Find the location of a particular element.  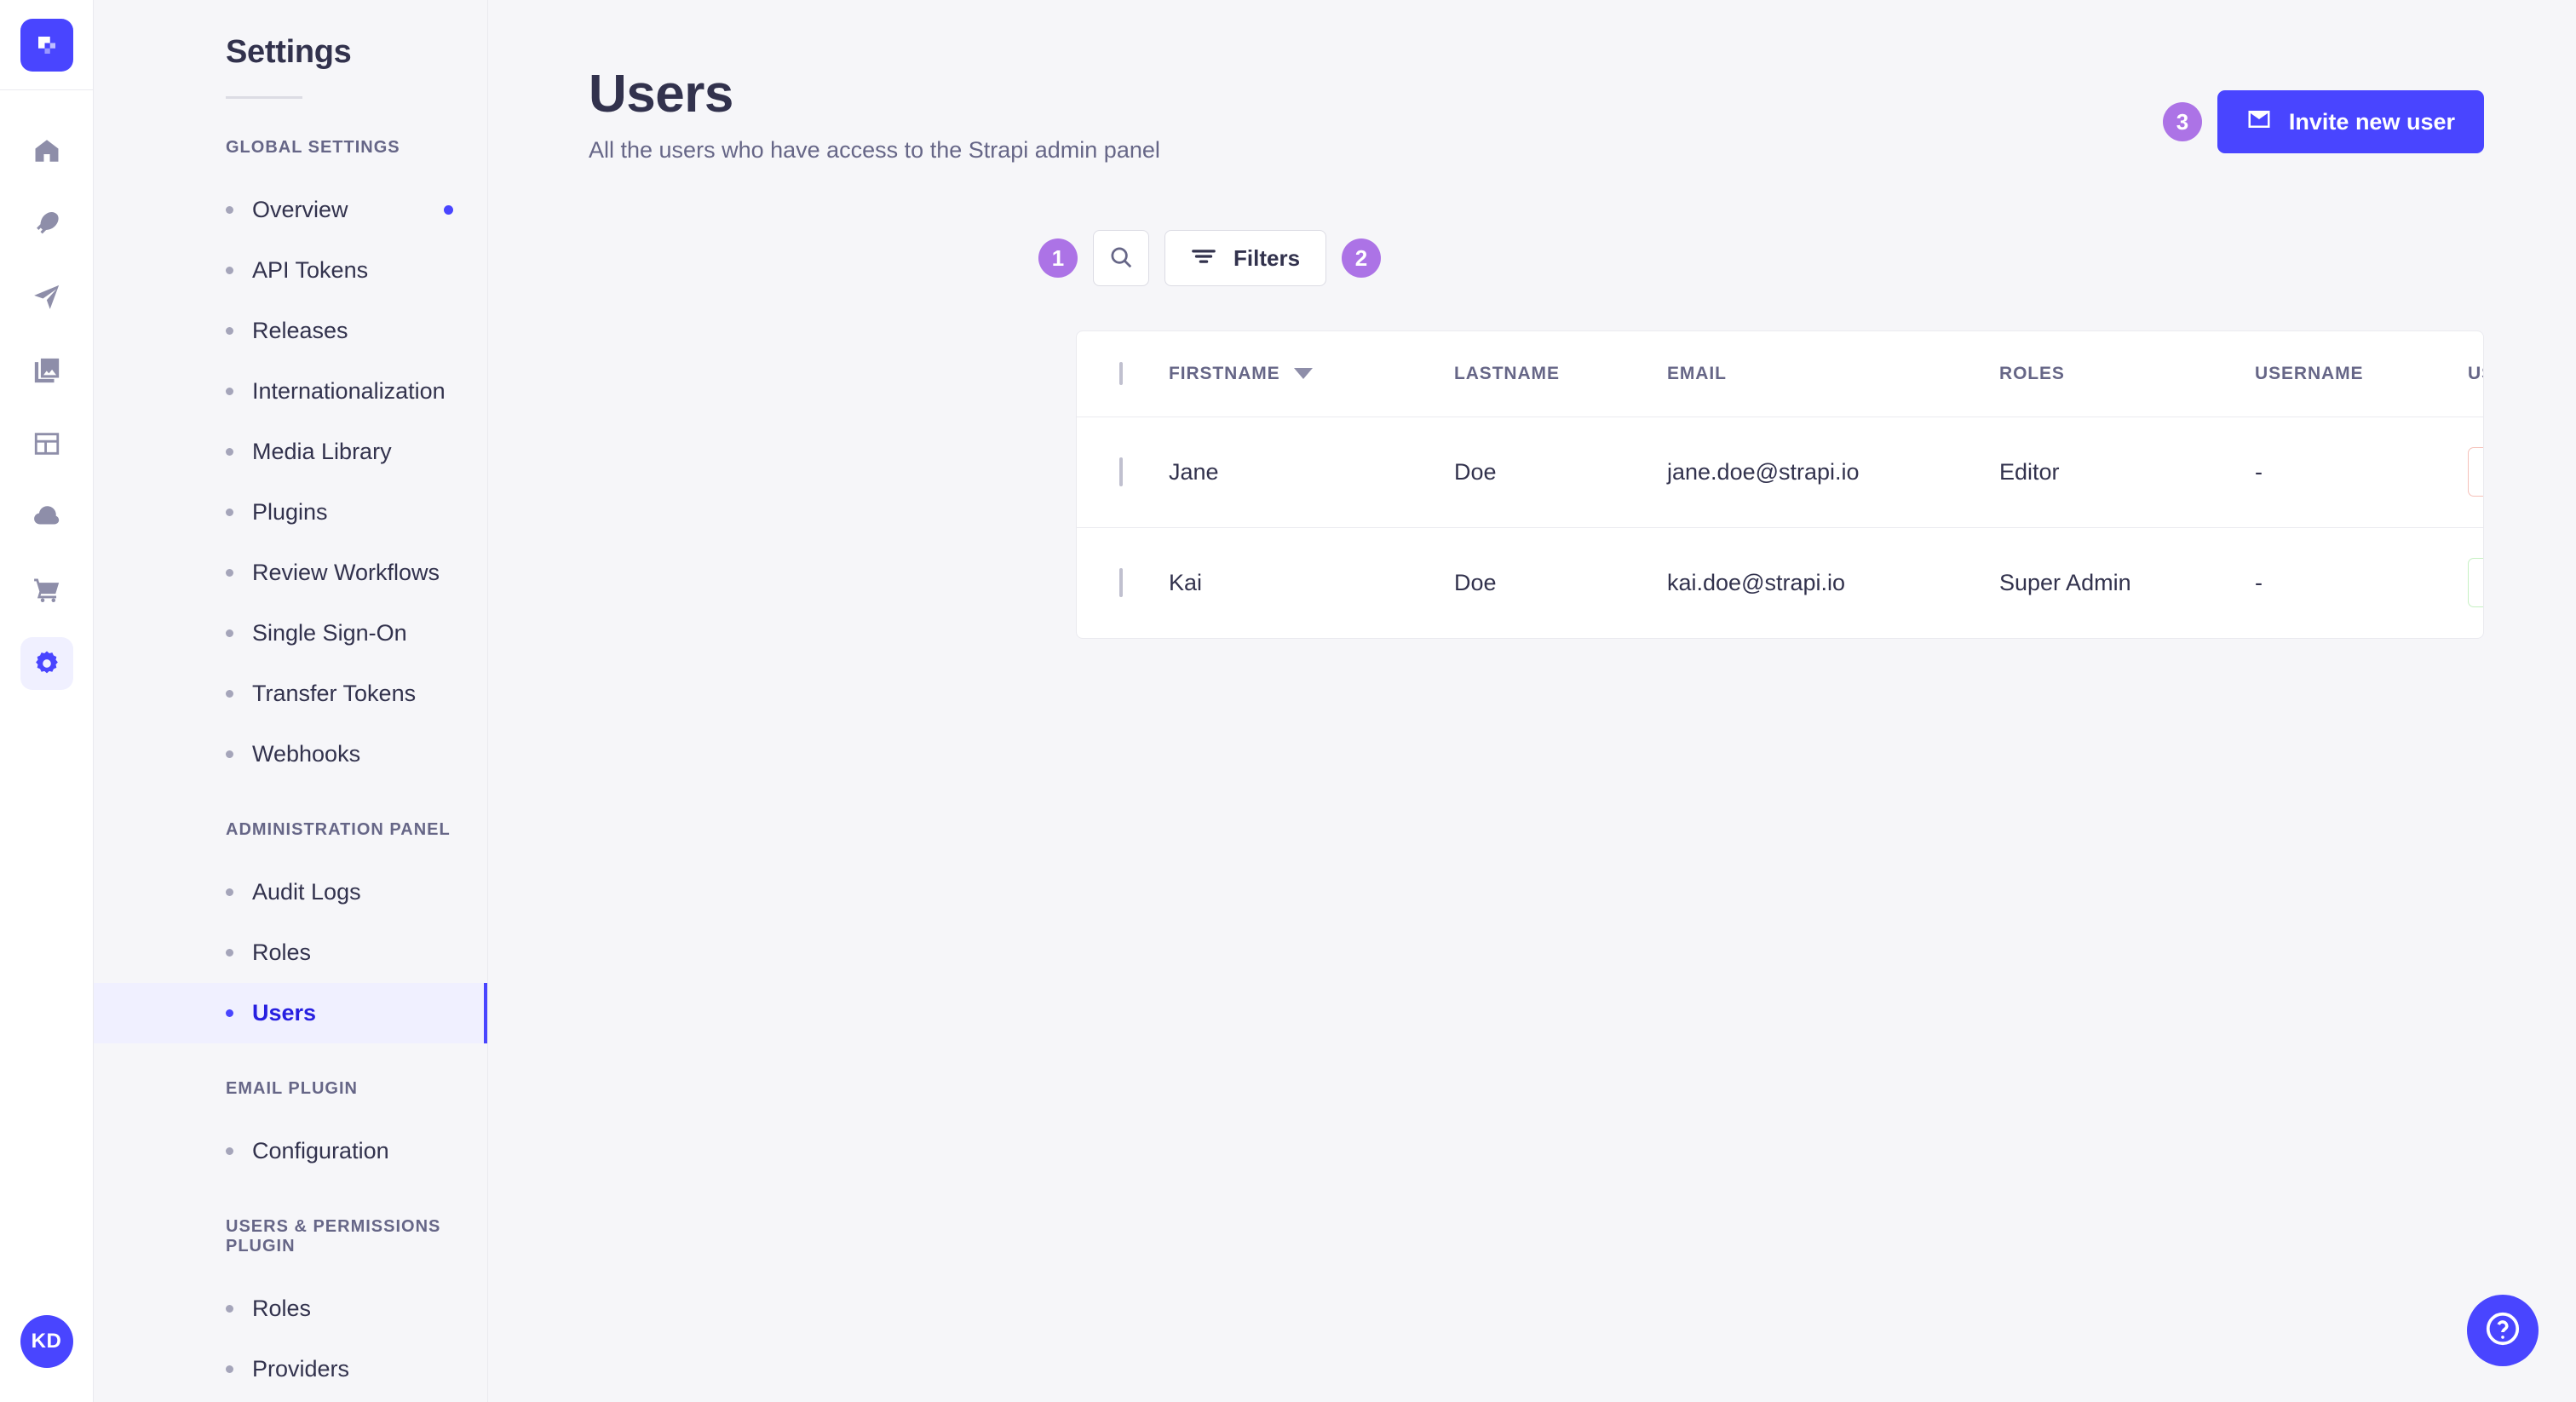

sidebar-item-label: Internationalization is located at coordinates (349, 391).